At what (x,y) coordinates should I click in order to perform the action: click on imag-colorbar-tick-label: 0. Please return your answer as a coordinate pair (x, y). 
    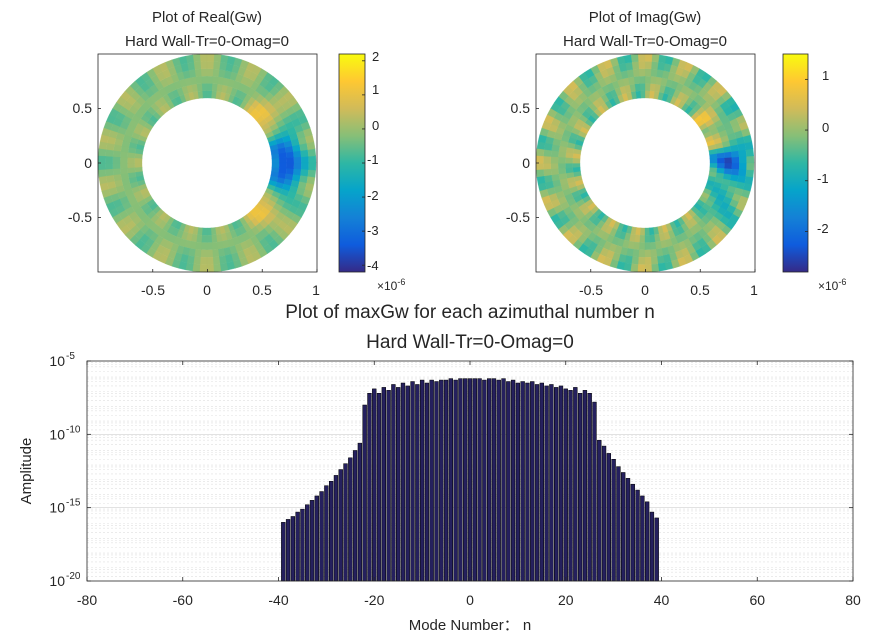
    Looking at the image, I should click on (825, 127).